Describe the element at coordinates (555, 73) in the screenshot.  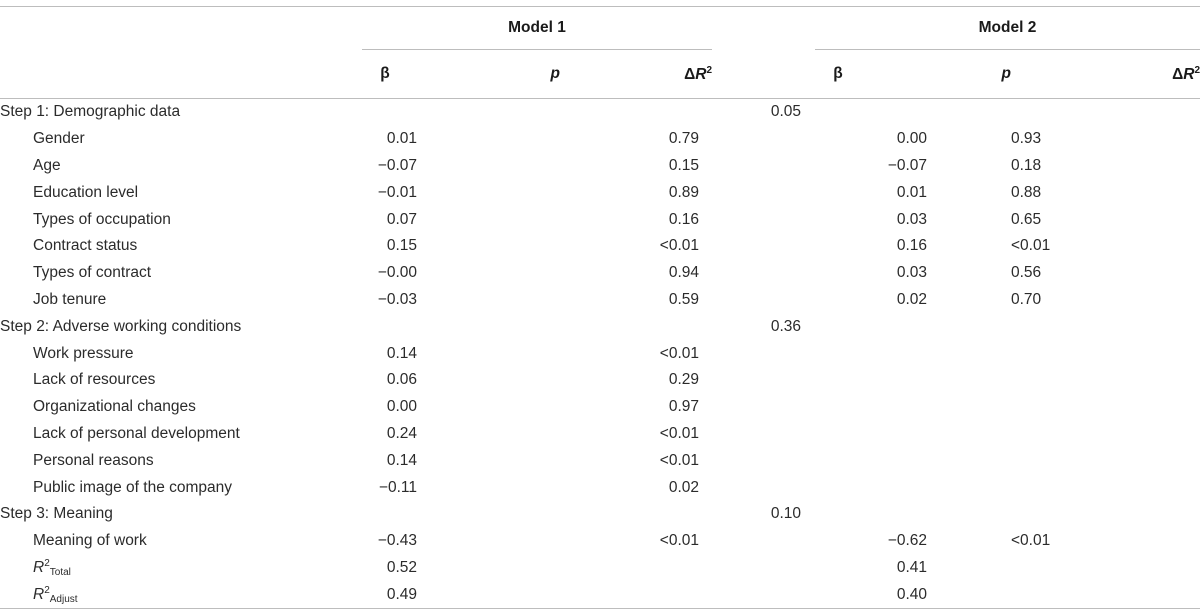
I see `m1-p-header: p` at that location.